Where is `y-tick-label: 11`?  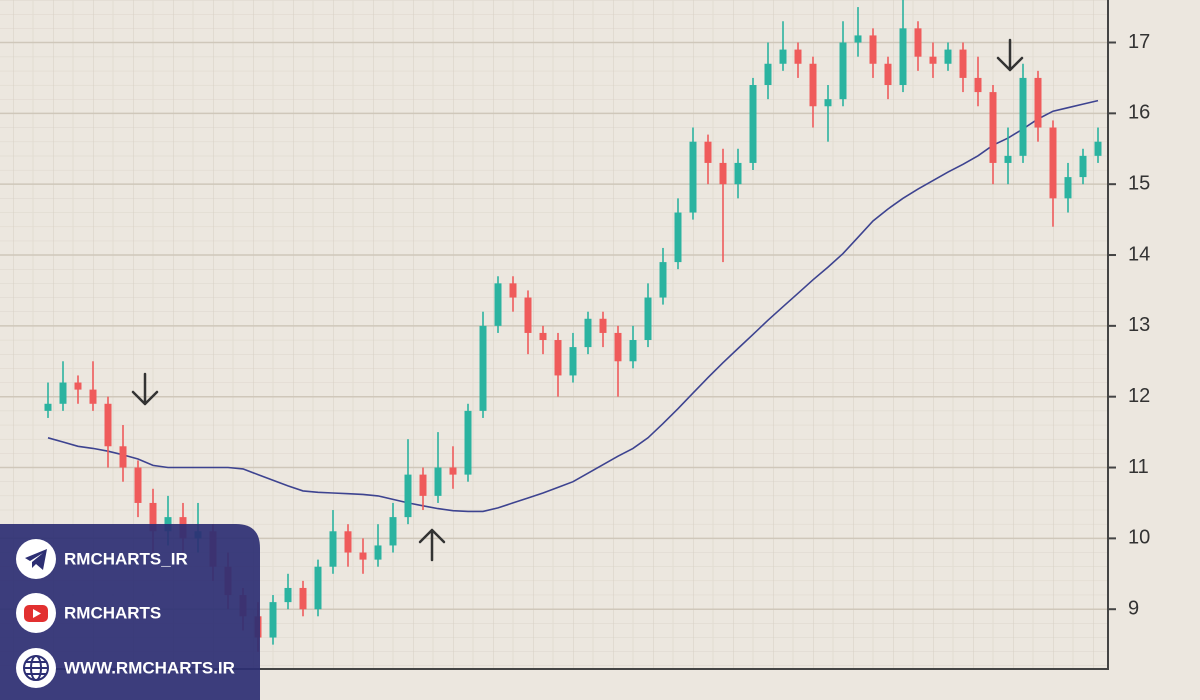
y-tick-label: 11 is located at coordinates (1138, 467).